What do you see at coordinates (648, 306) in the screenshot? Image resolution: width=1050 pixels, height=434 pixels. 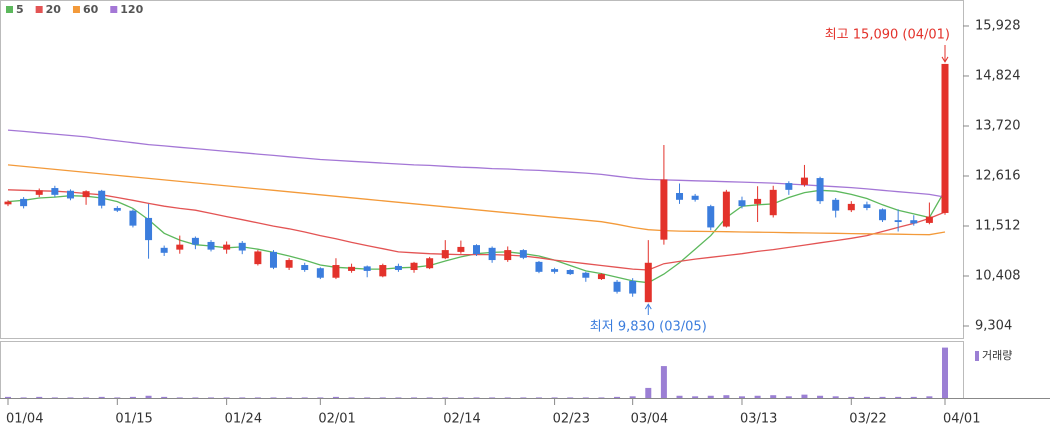 I see `low-arrowhead` at bounding box center [648, 306].